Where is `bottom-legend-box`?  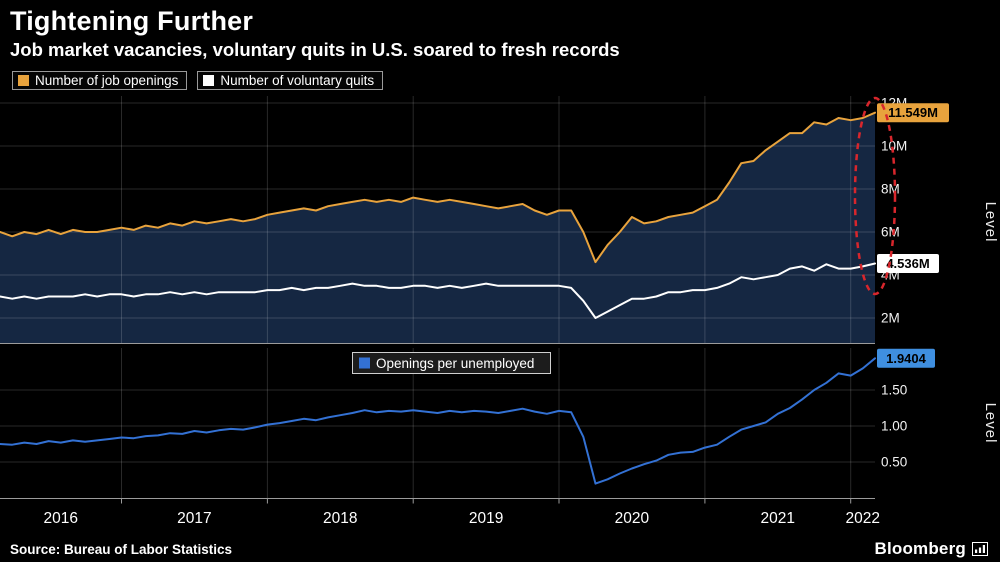
bottom-legend-box is located at coordinates (451, 363).